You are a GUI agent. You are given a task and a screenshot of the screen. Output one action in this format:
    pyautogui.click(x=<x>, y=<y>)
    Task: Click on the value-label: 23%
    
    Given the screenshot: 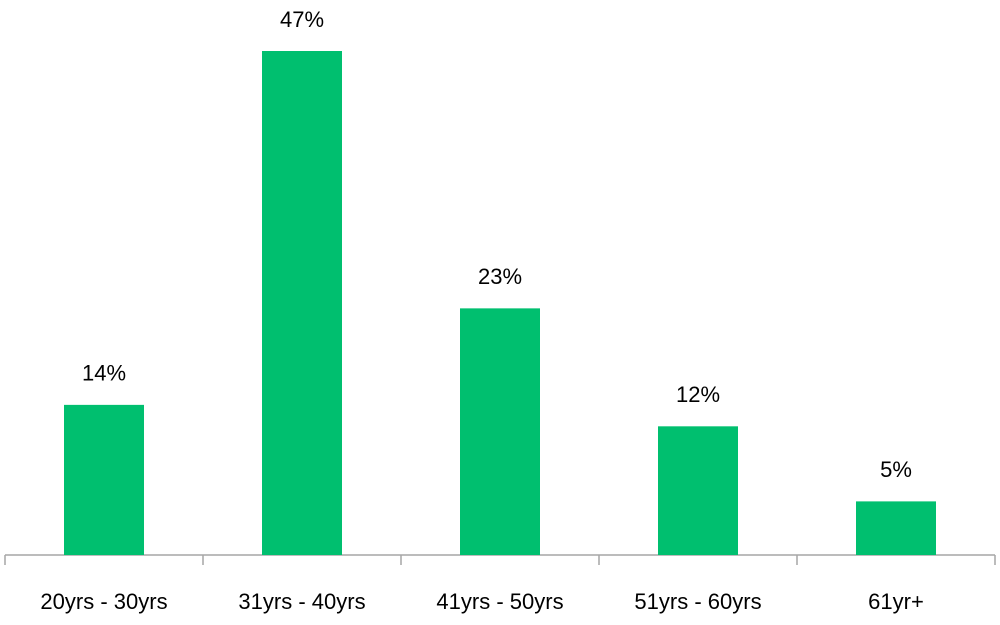 What is the action you would take?
    pyautogui.click(x=500, y=276)
    